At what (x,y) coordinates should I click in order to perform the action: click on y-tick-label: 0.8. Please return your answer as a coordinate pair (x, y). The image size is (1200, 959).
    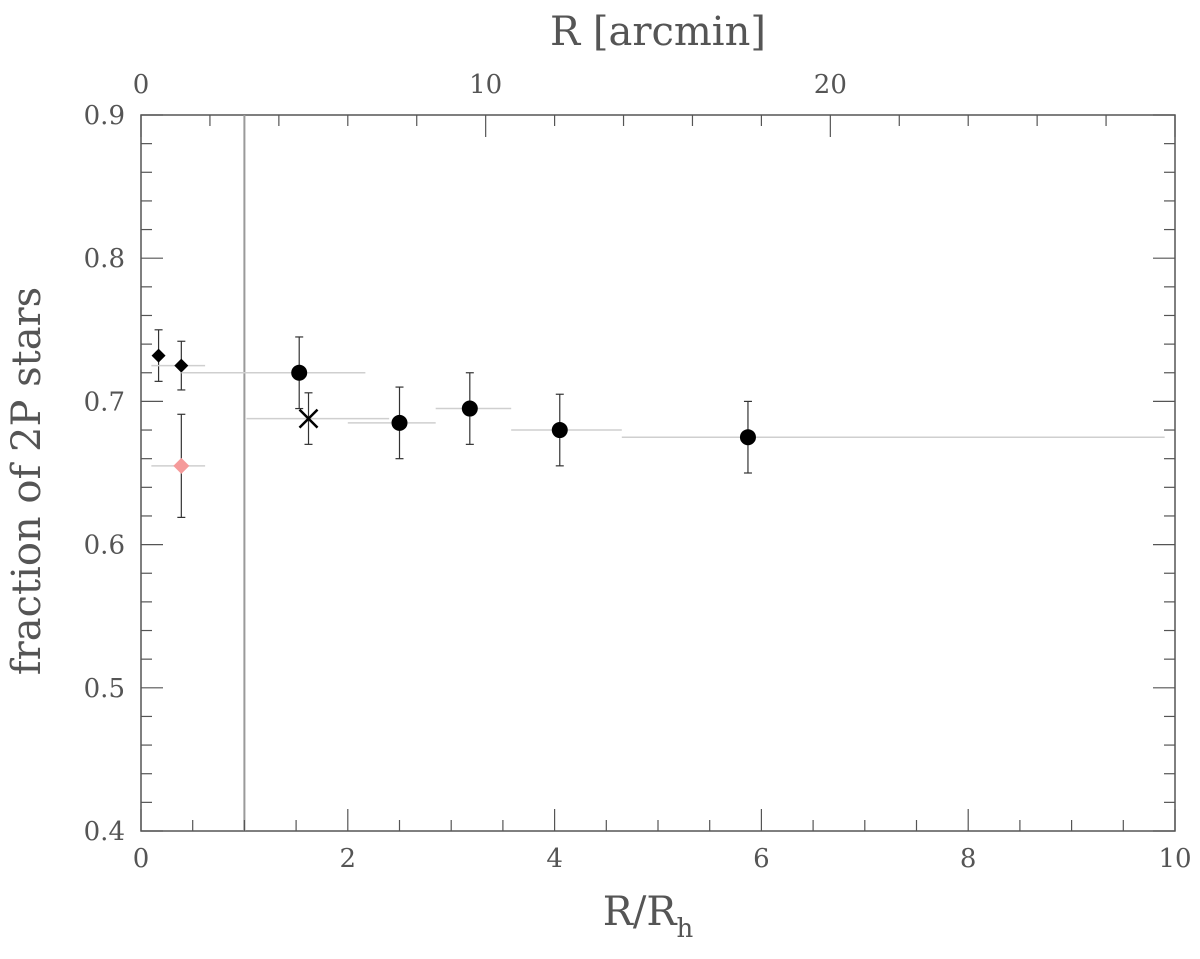
    Looking at the image, I should click on (104, 259).